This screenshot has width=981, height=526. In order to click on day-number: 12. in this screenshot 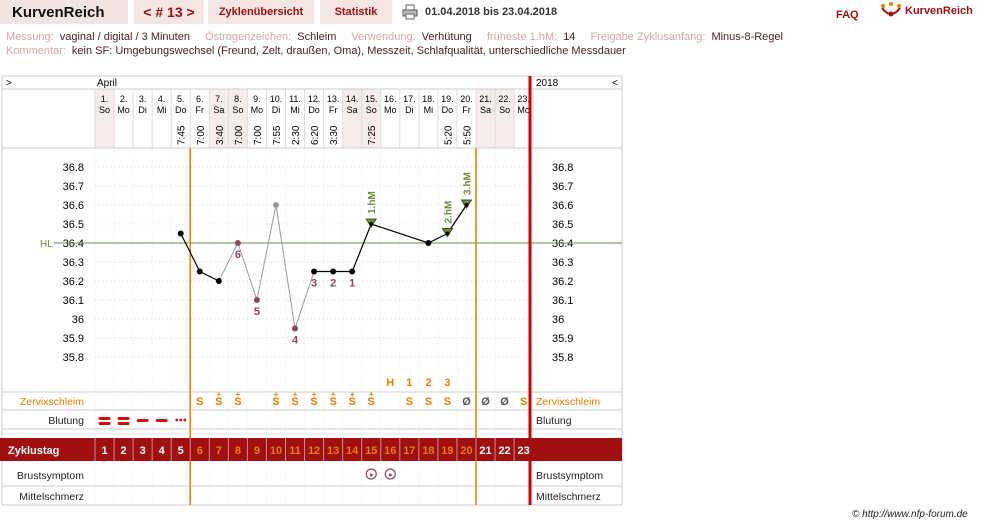, I will do `click(314, 99)`.